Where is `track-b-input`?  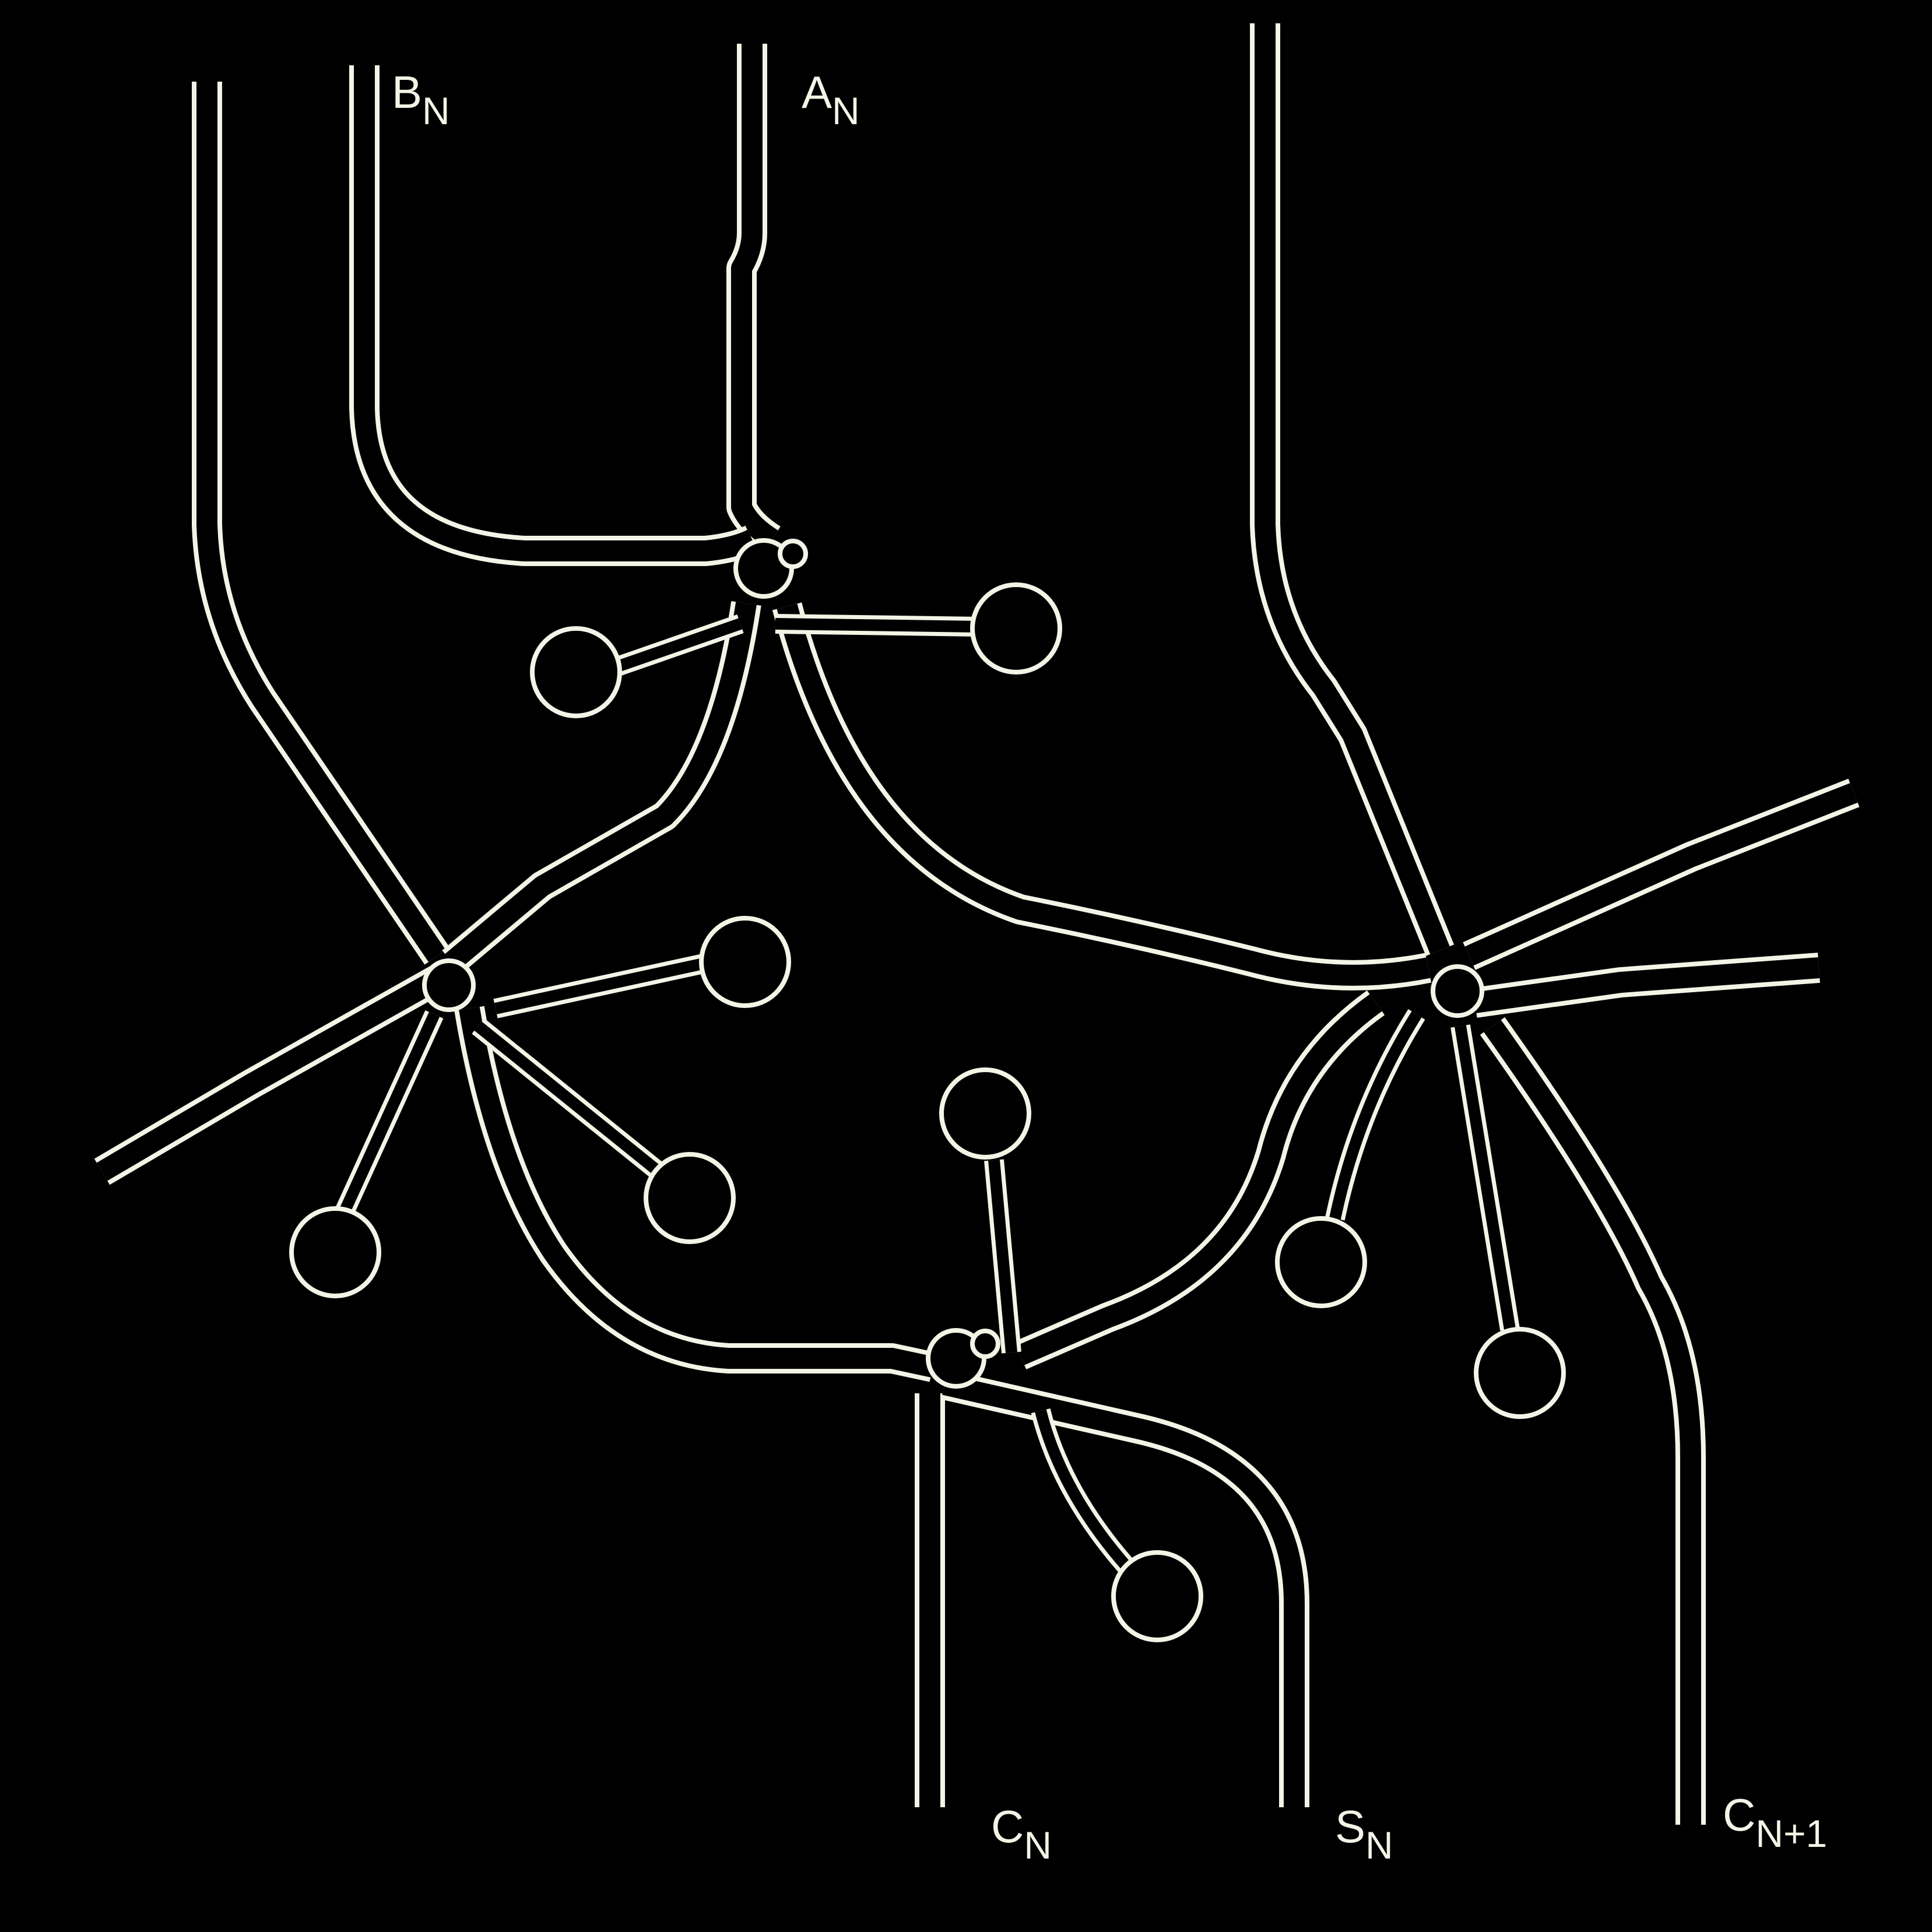
track-b-input is located at coordinates (554, 315).